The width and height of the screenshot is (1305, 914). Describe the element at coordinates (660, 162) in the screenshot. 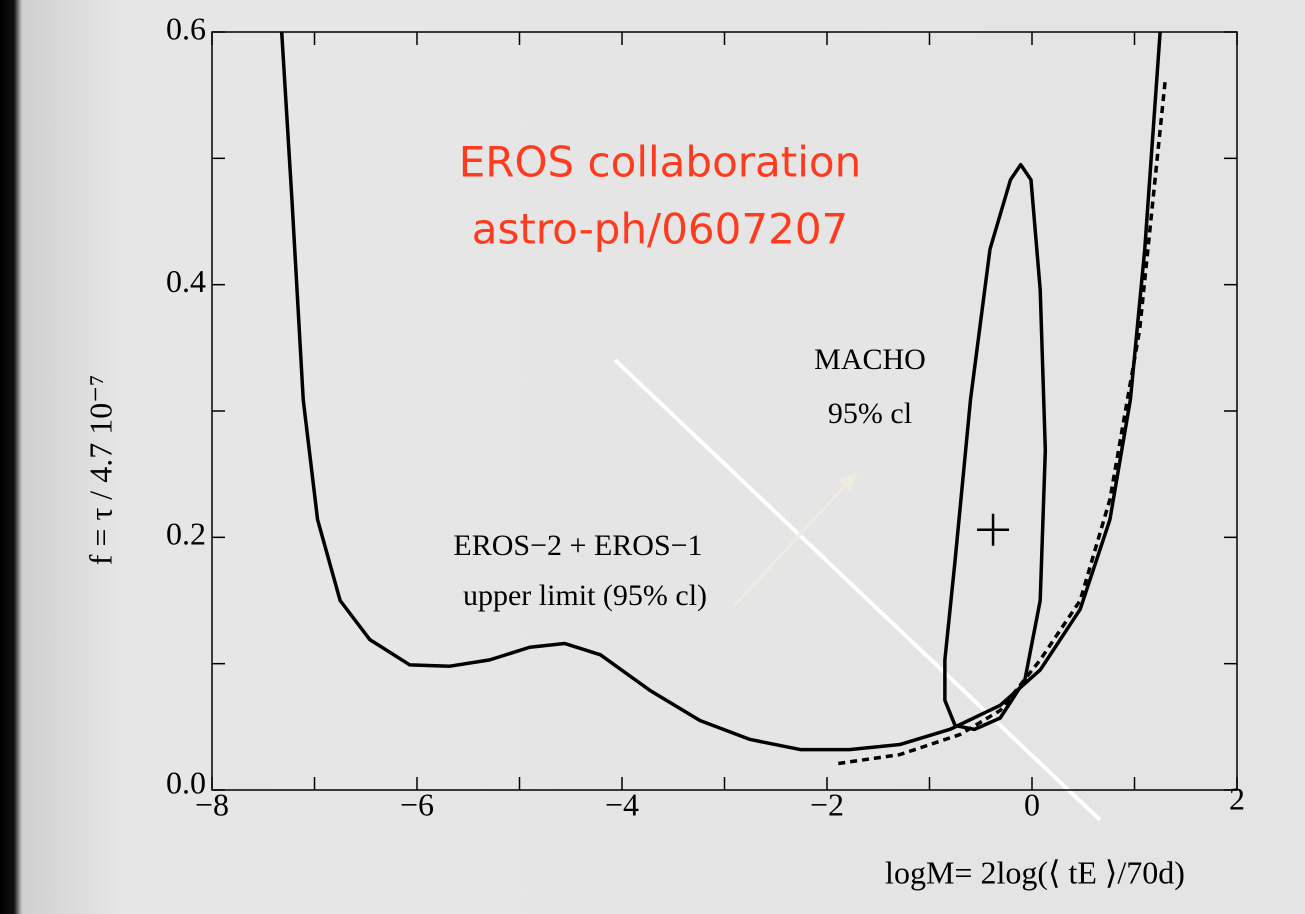

I see `annotation: EROS collaboration` at that location.